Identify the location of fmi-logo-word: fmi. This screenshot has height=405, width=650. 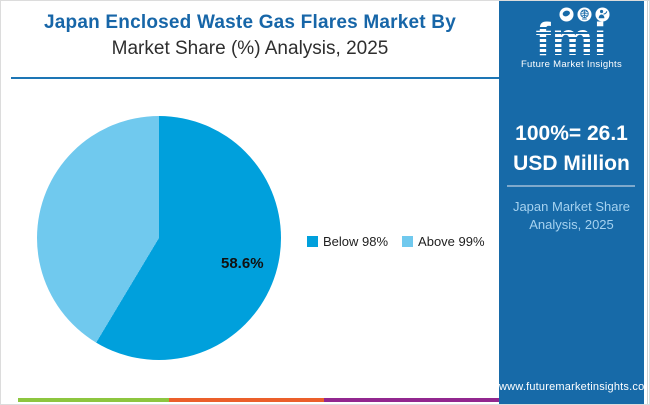
(571, 39).